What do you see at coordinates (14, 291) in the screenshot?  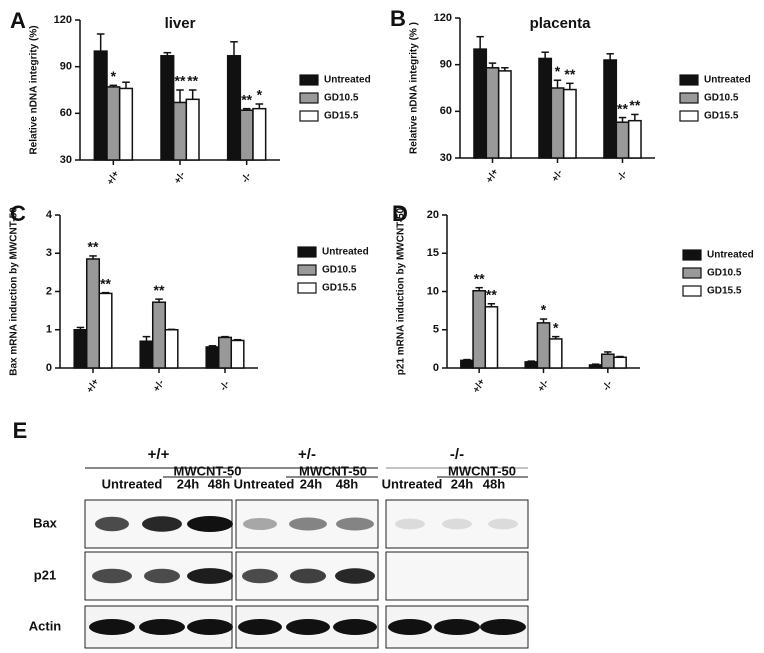 I see `y-axis-label: Bax mRNA induction by MWCNT-50` at bounding box center [14, 291].